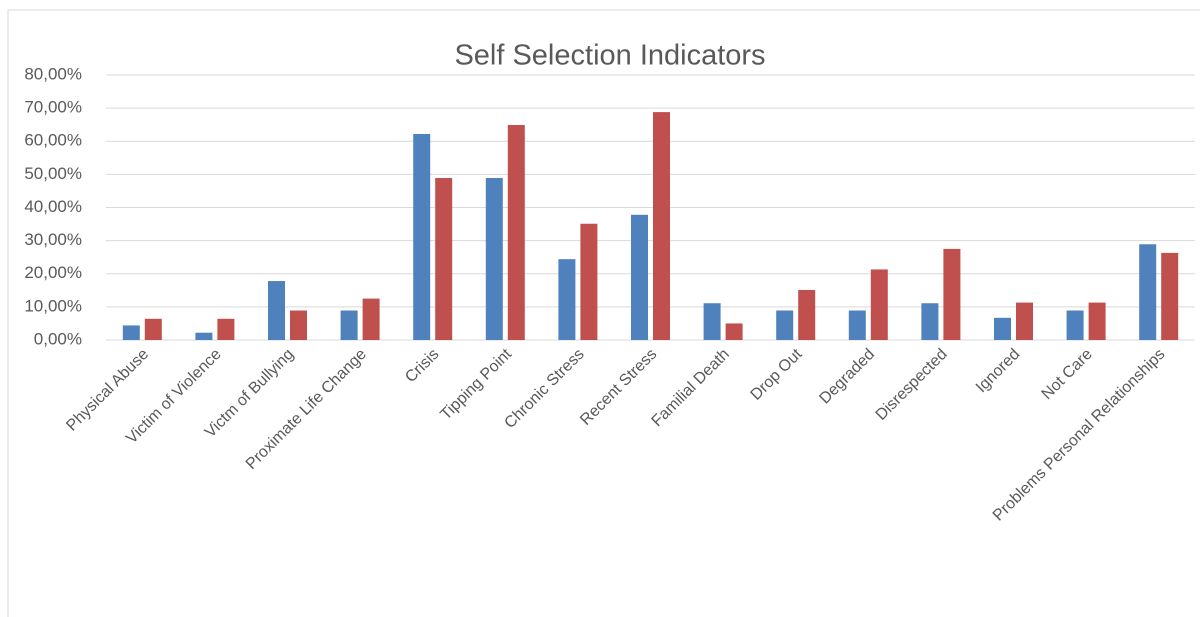 This screenshot has height=617, width=1200. I want to click on x-tick-label: Not Care, so click(1067, 374).